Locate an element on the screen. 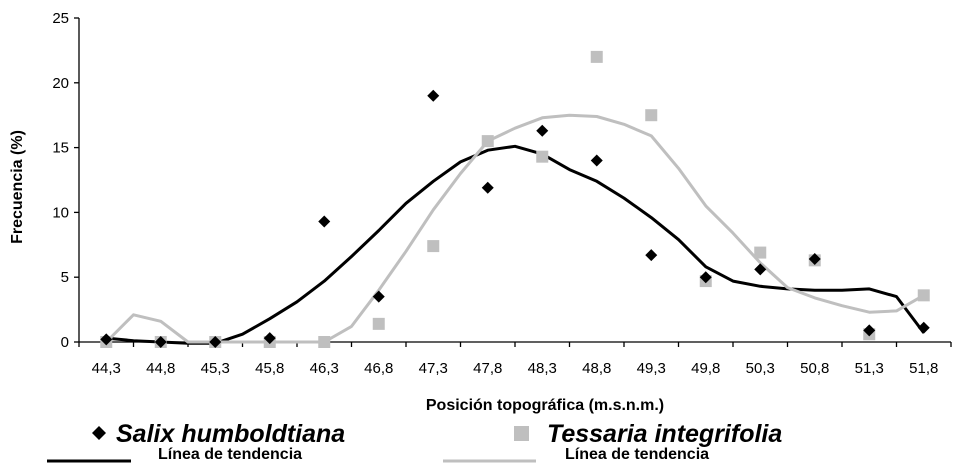 The image size is (967, 463). y-tick-label: 0 is located at coordinates (65, 342).